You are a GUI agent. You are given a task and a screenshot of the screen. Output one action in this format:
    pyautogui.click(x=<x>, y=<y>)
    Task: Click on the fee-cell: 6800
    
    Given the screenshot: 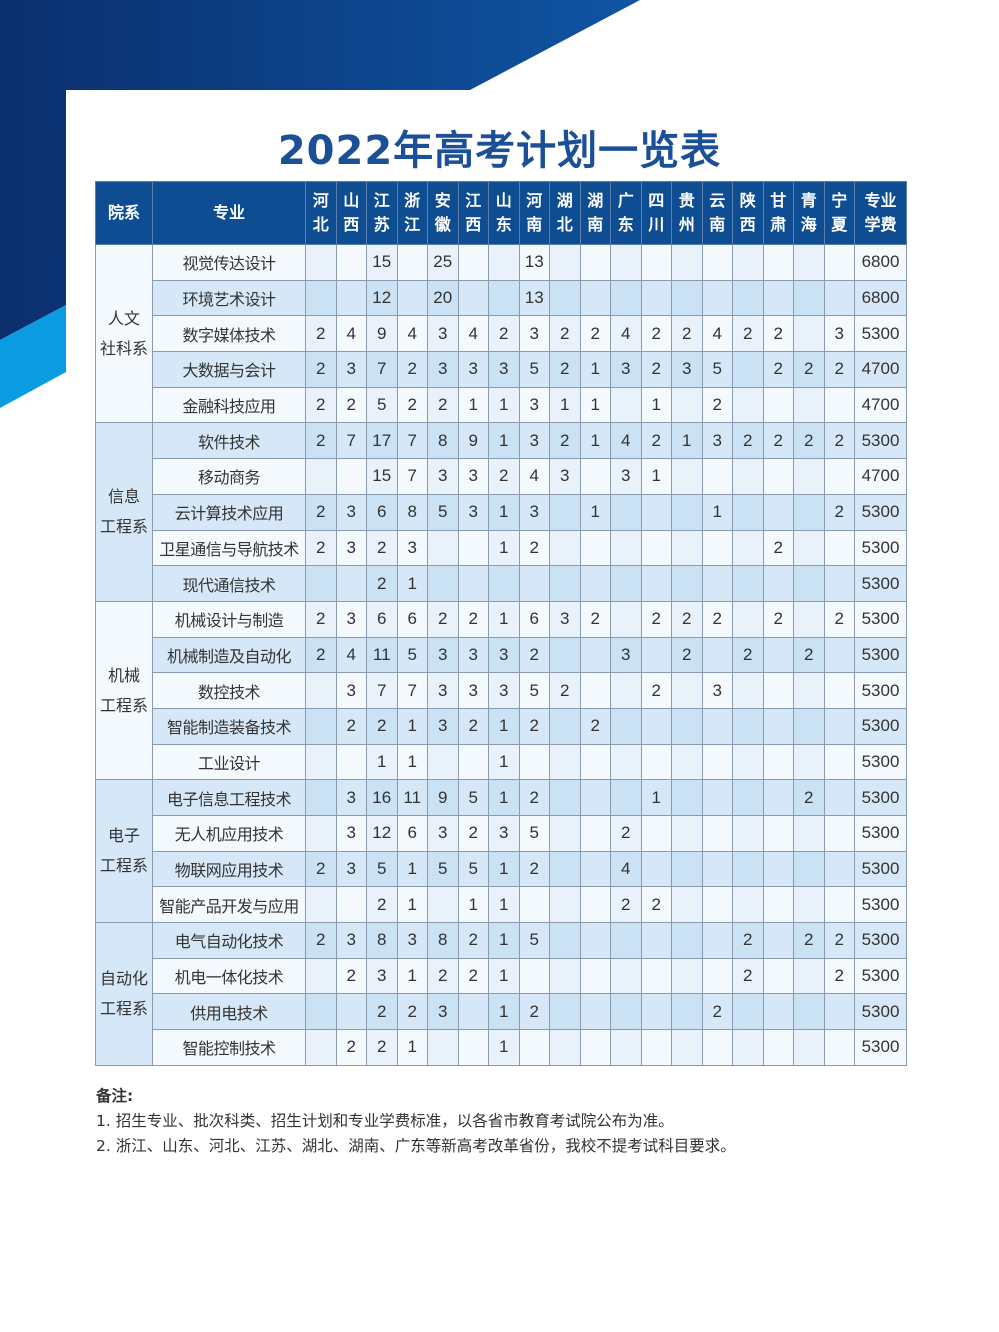 What is the action you would take?
    pyautogui.click(x=880, y=262)
    